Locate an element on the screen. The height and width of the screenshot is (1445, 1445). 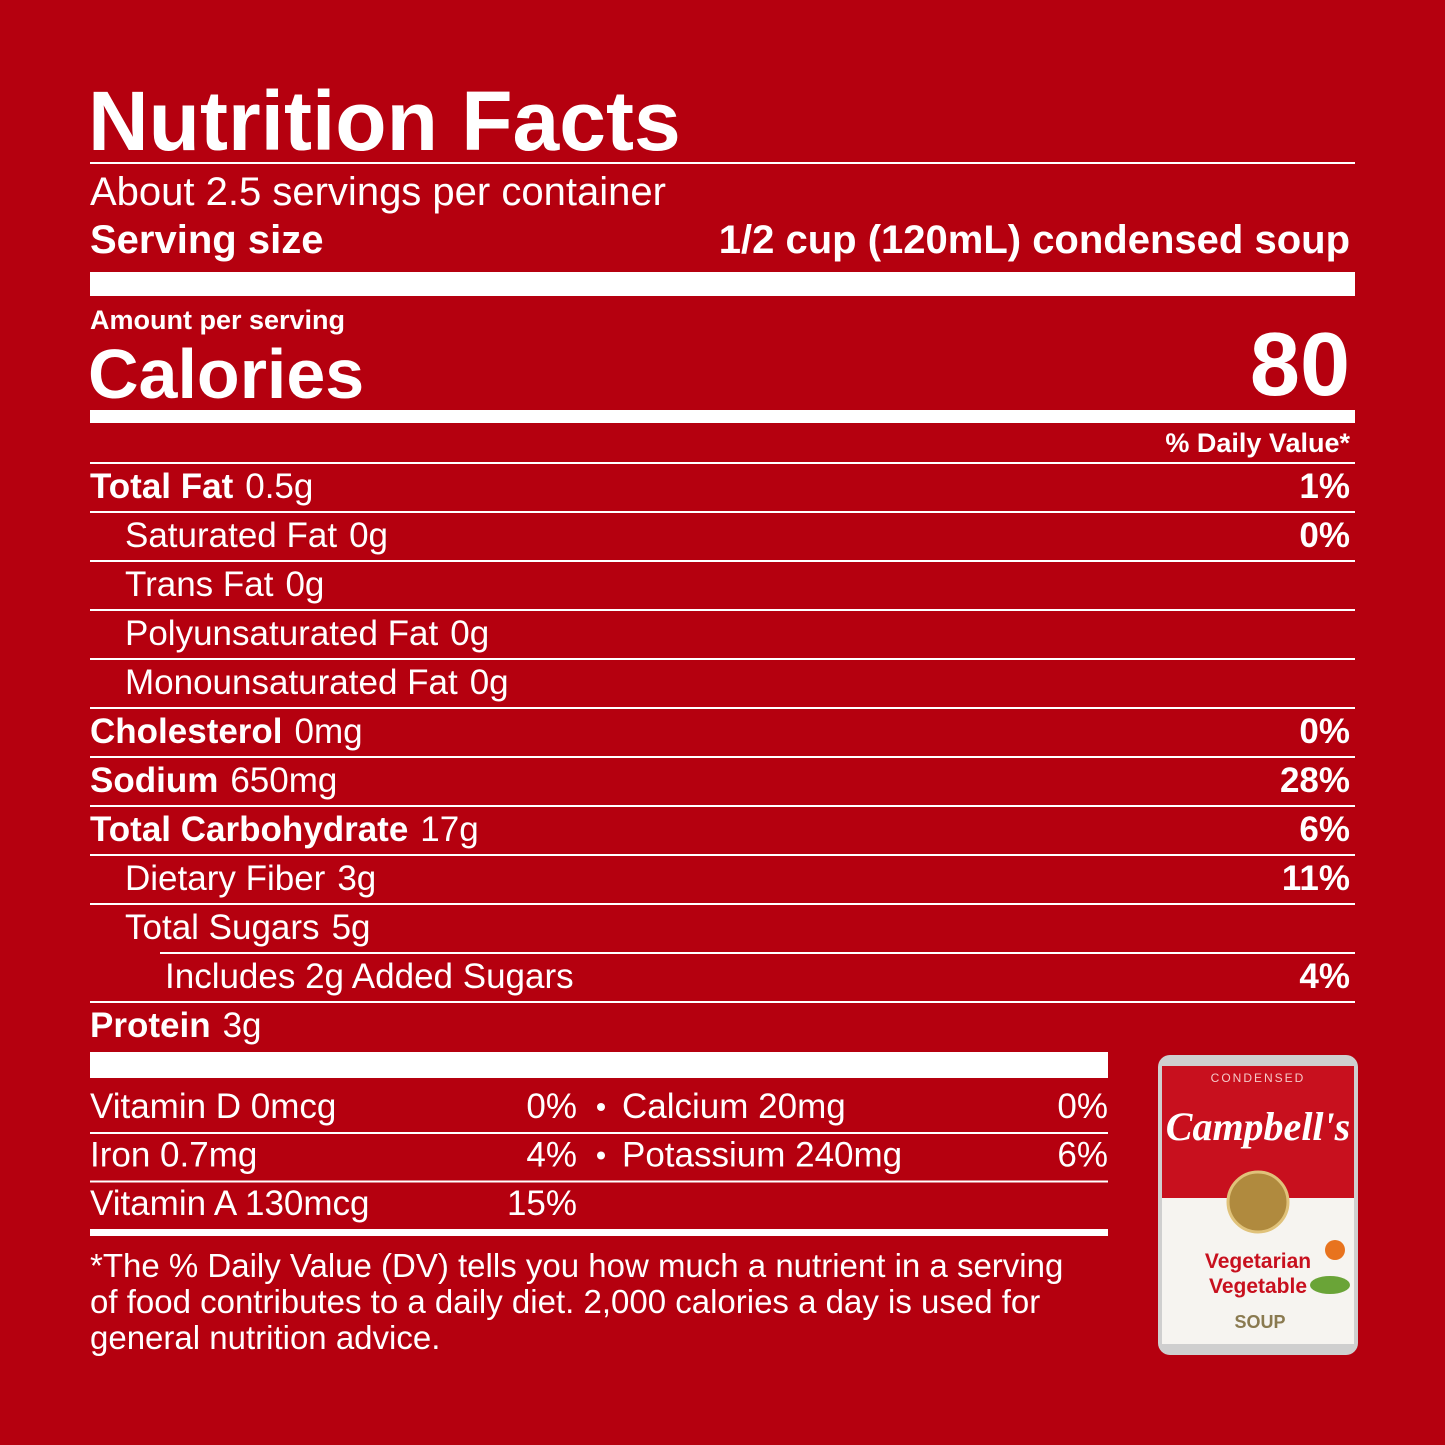
nutrient-dv: 28% is located at coordinates (1315, 780).